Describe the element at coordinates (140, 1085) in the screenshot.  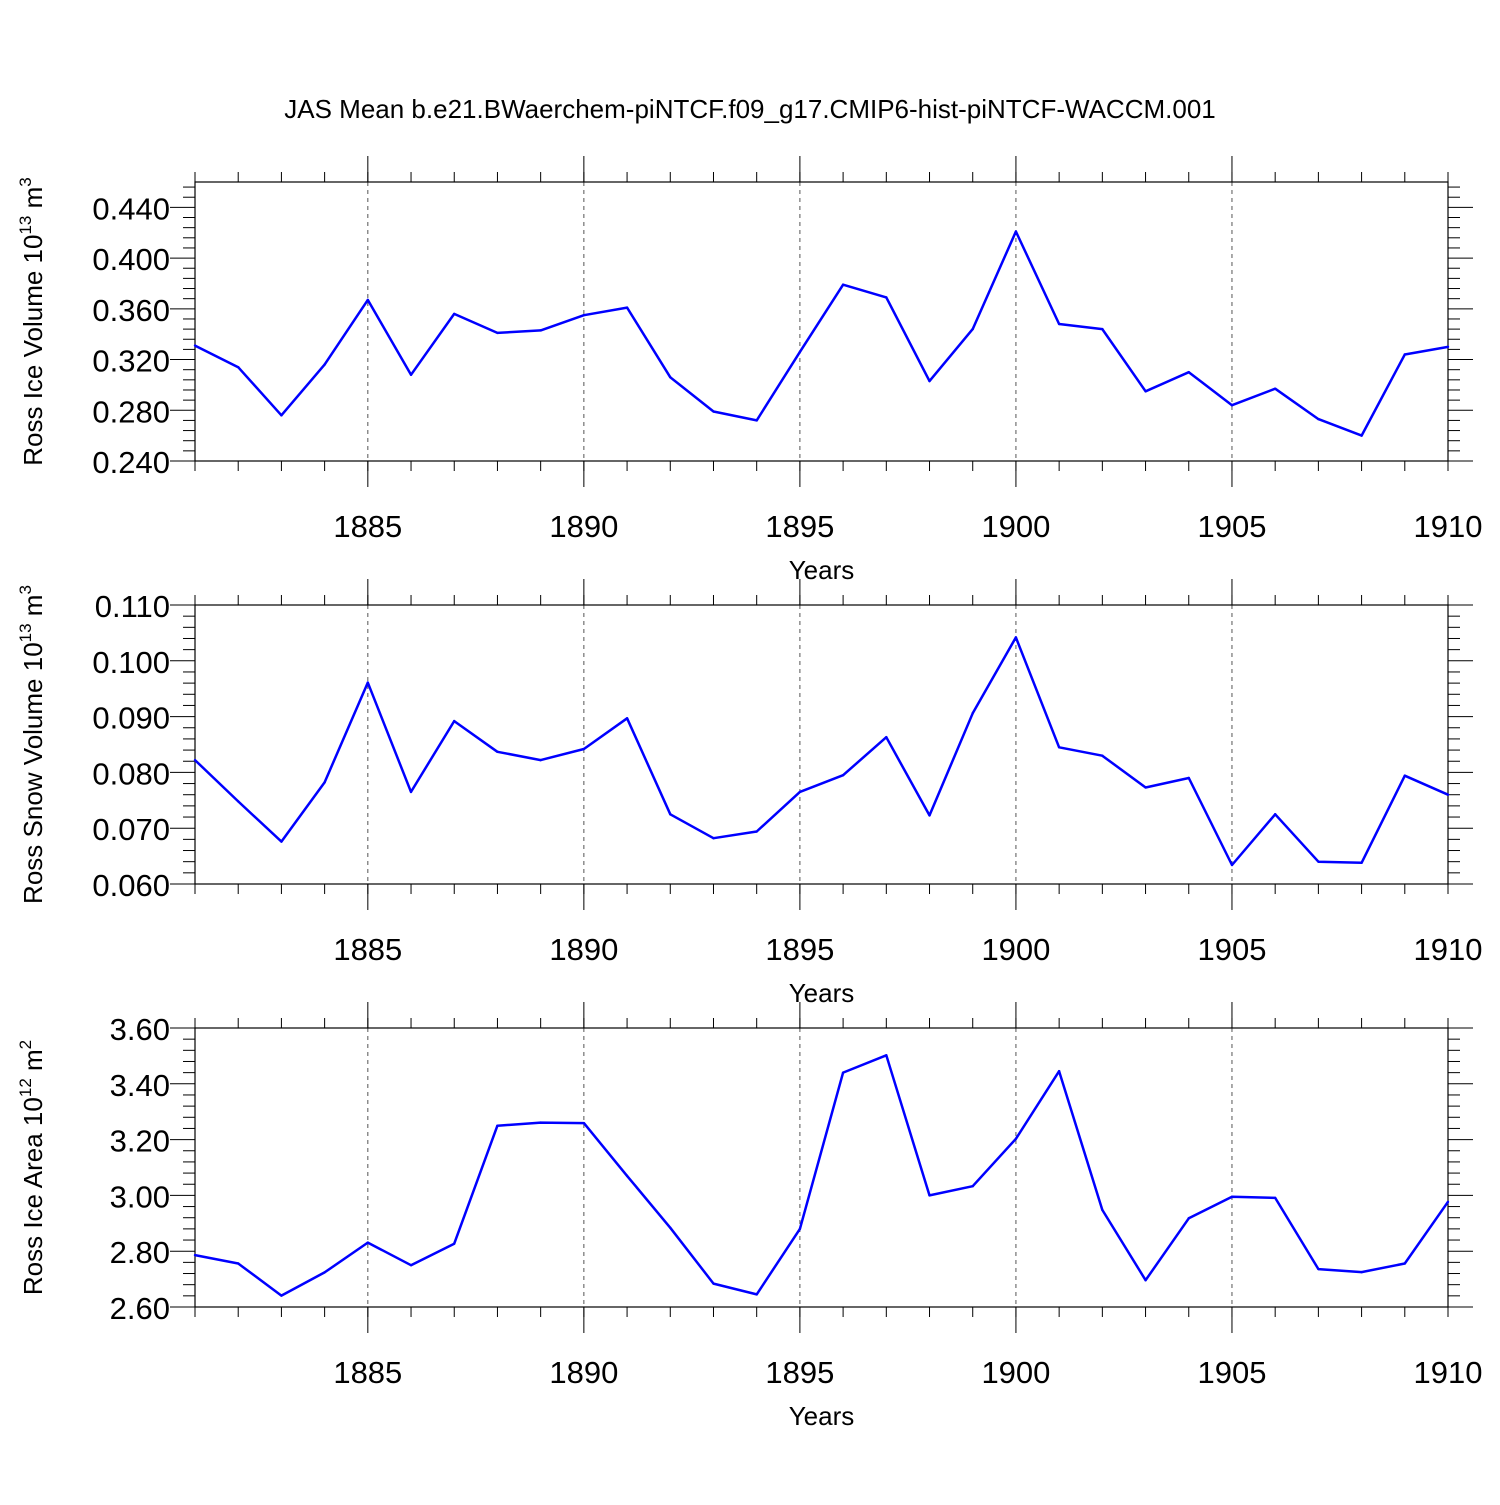
I see `y-tick-label: 3.40` at that location.